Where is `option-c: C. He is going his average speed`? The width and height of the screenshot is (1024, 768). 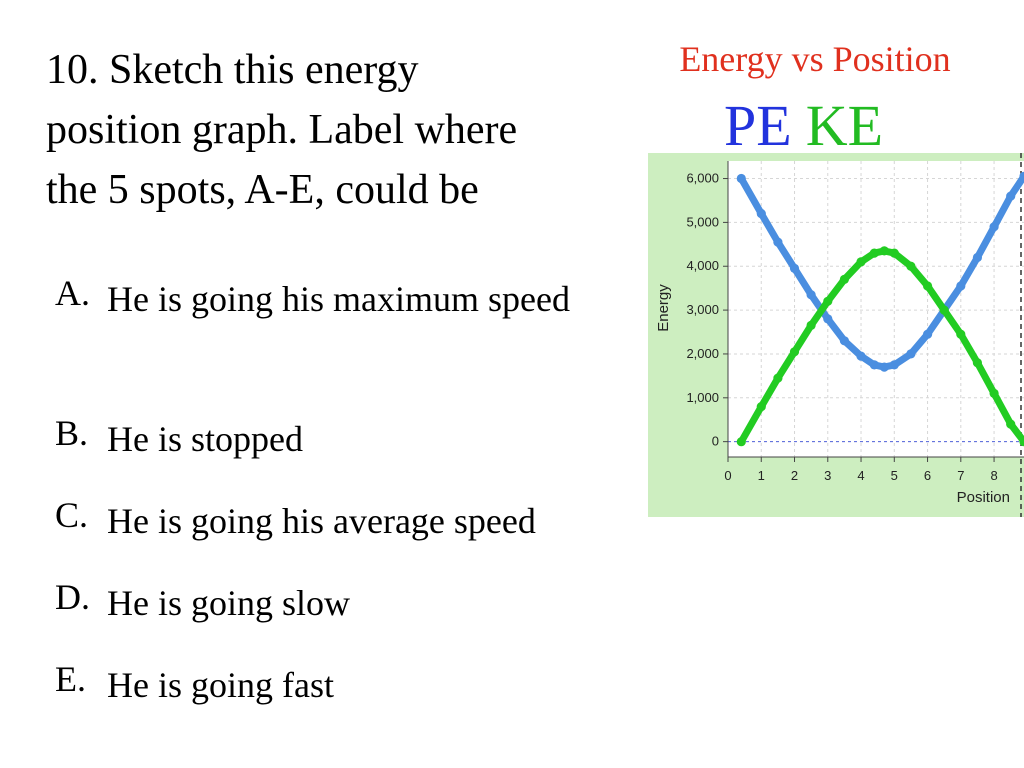 option-c: C. He is going his average speed is located at coordinates (375, 535).